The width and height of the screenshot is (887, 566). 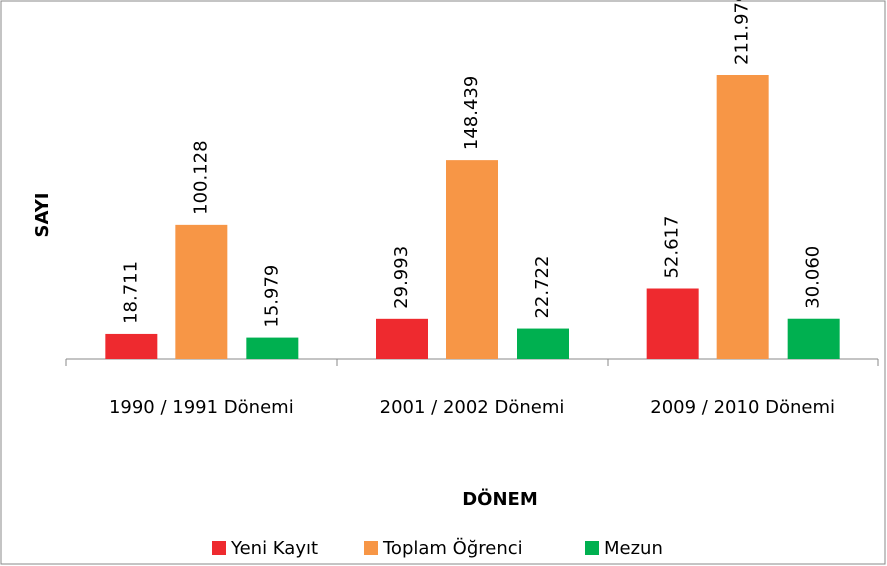 I want to click on data-label: 30.060, so click(x=813, y=277).